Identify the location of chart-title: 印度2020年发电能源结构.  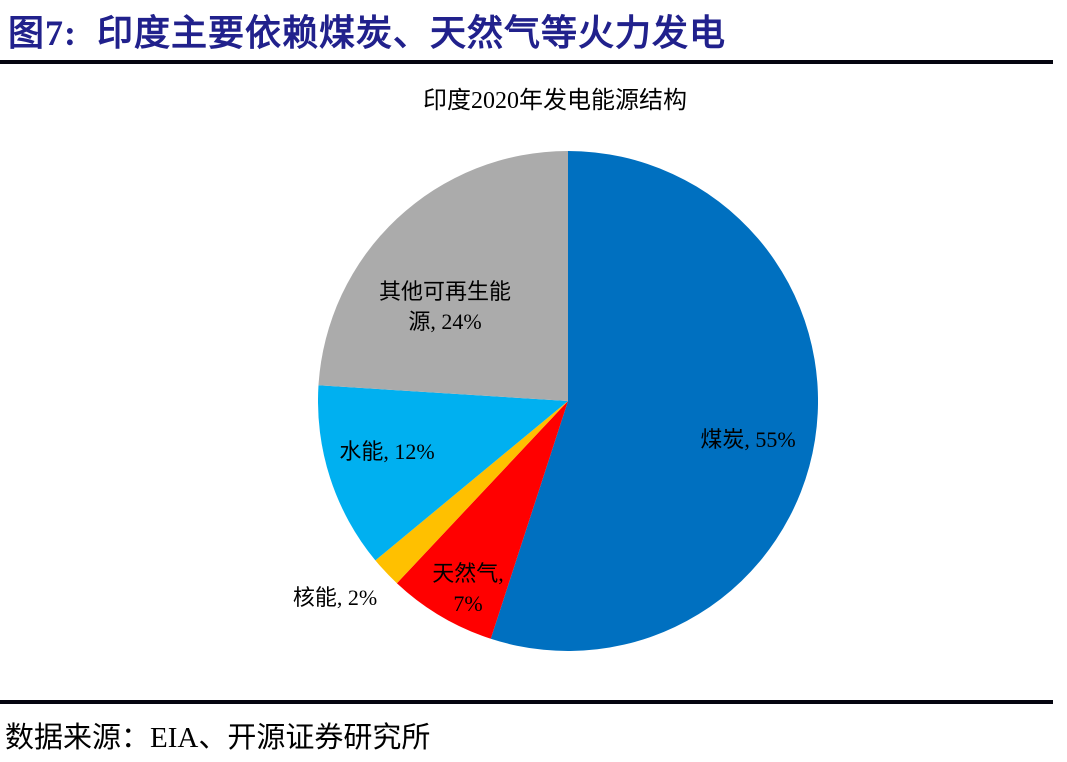
(555, 101).